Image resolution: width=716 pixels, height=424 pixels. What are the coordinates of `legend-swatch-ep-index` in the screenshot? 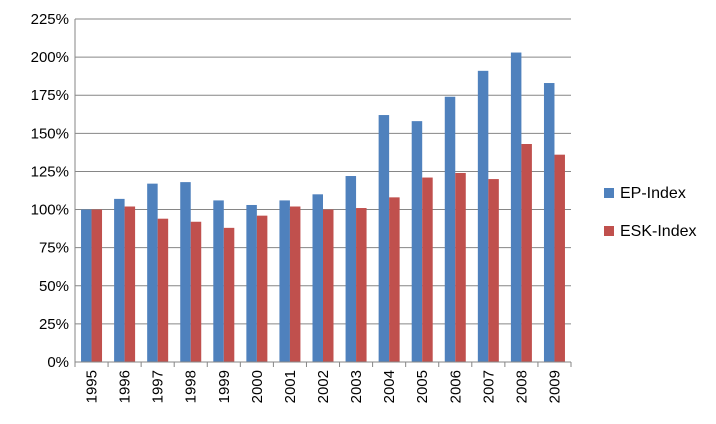 It's located at (609, 193).